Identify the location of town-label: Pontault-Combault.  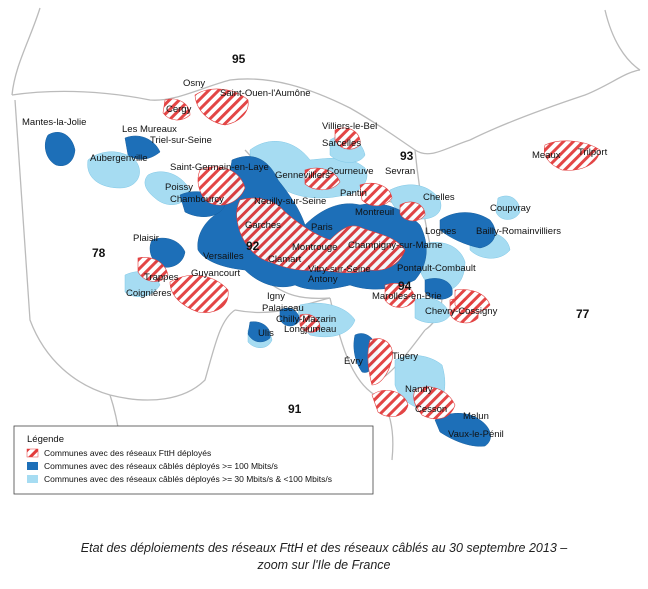
(436, 268).